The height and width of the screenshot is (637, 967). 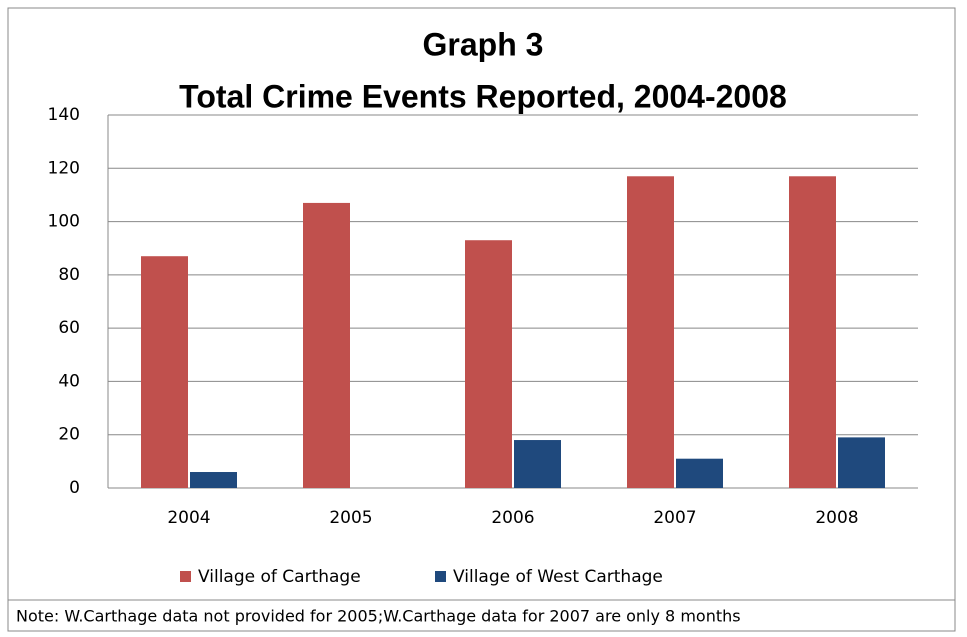 I want to click on legend-label: Village of Carthage, so click(x=279, y=577).